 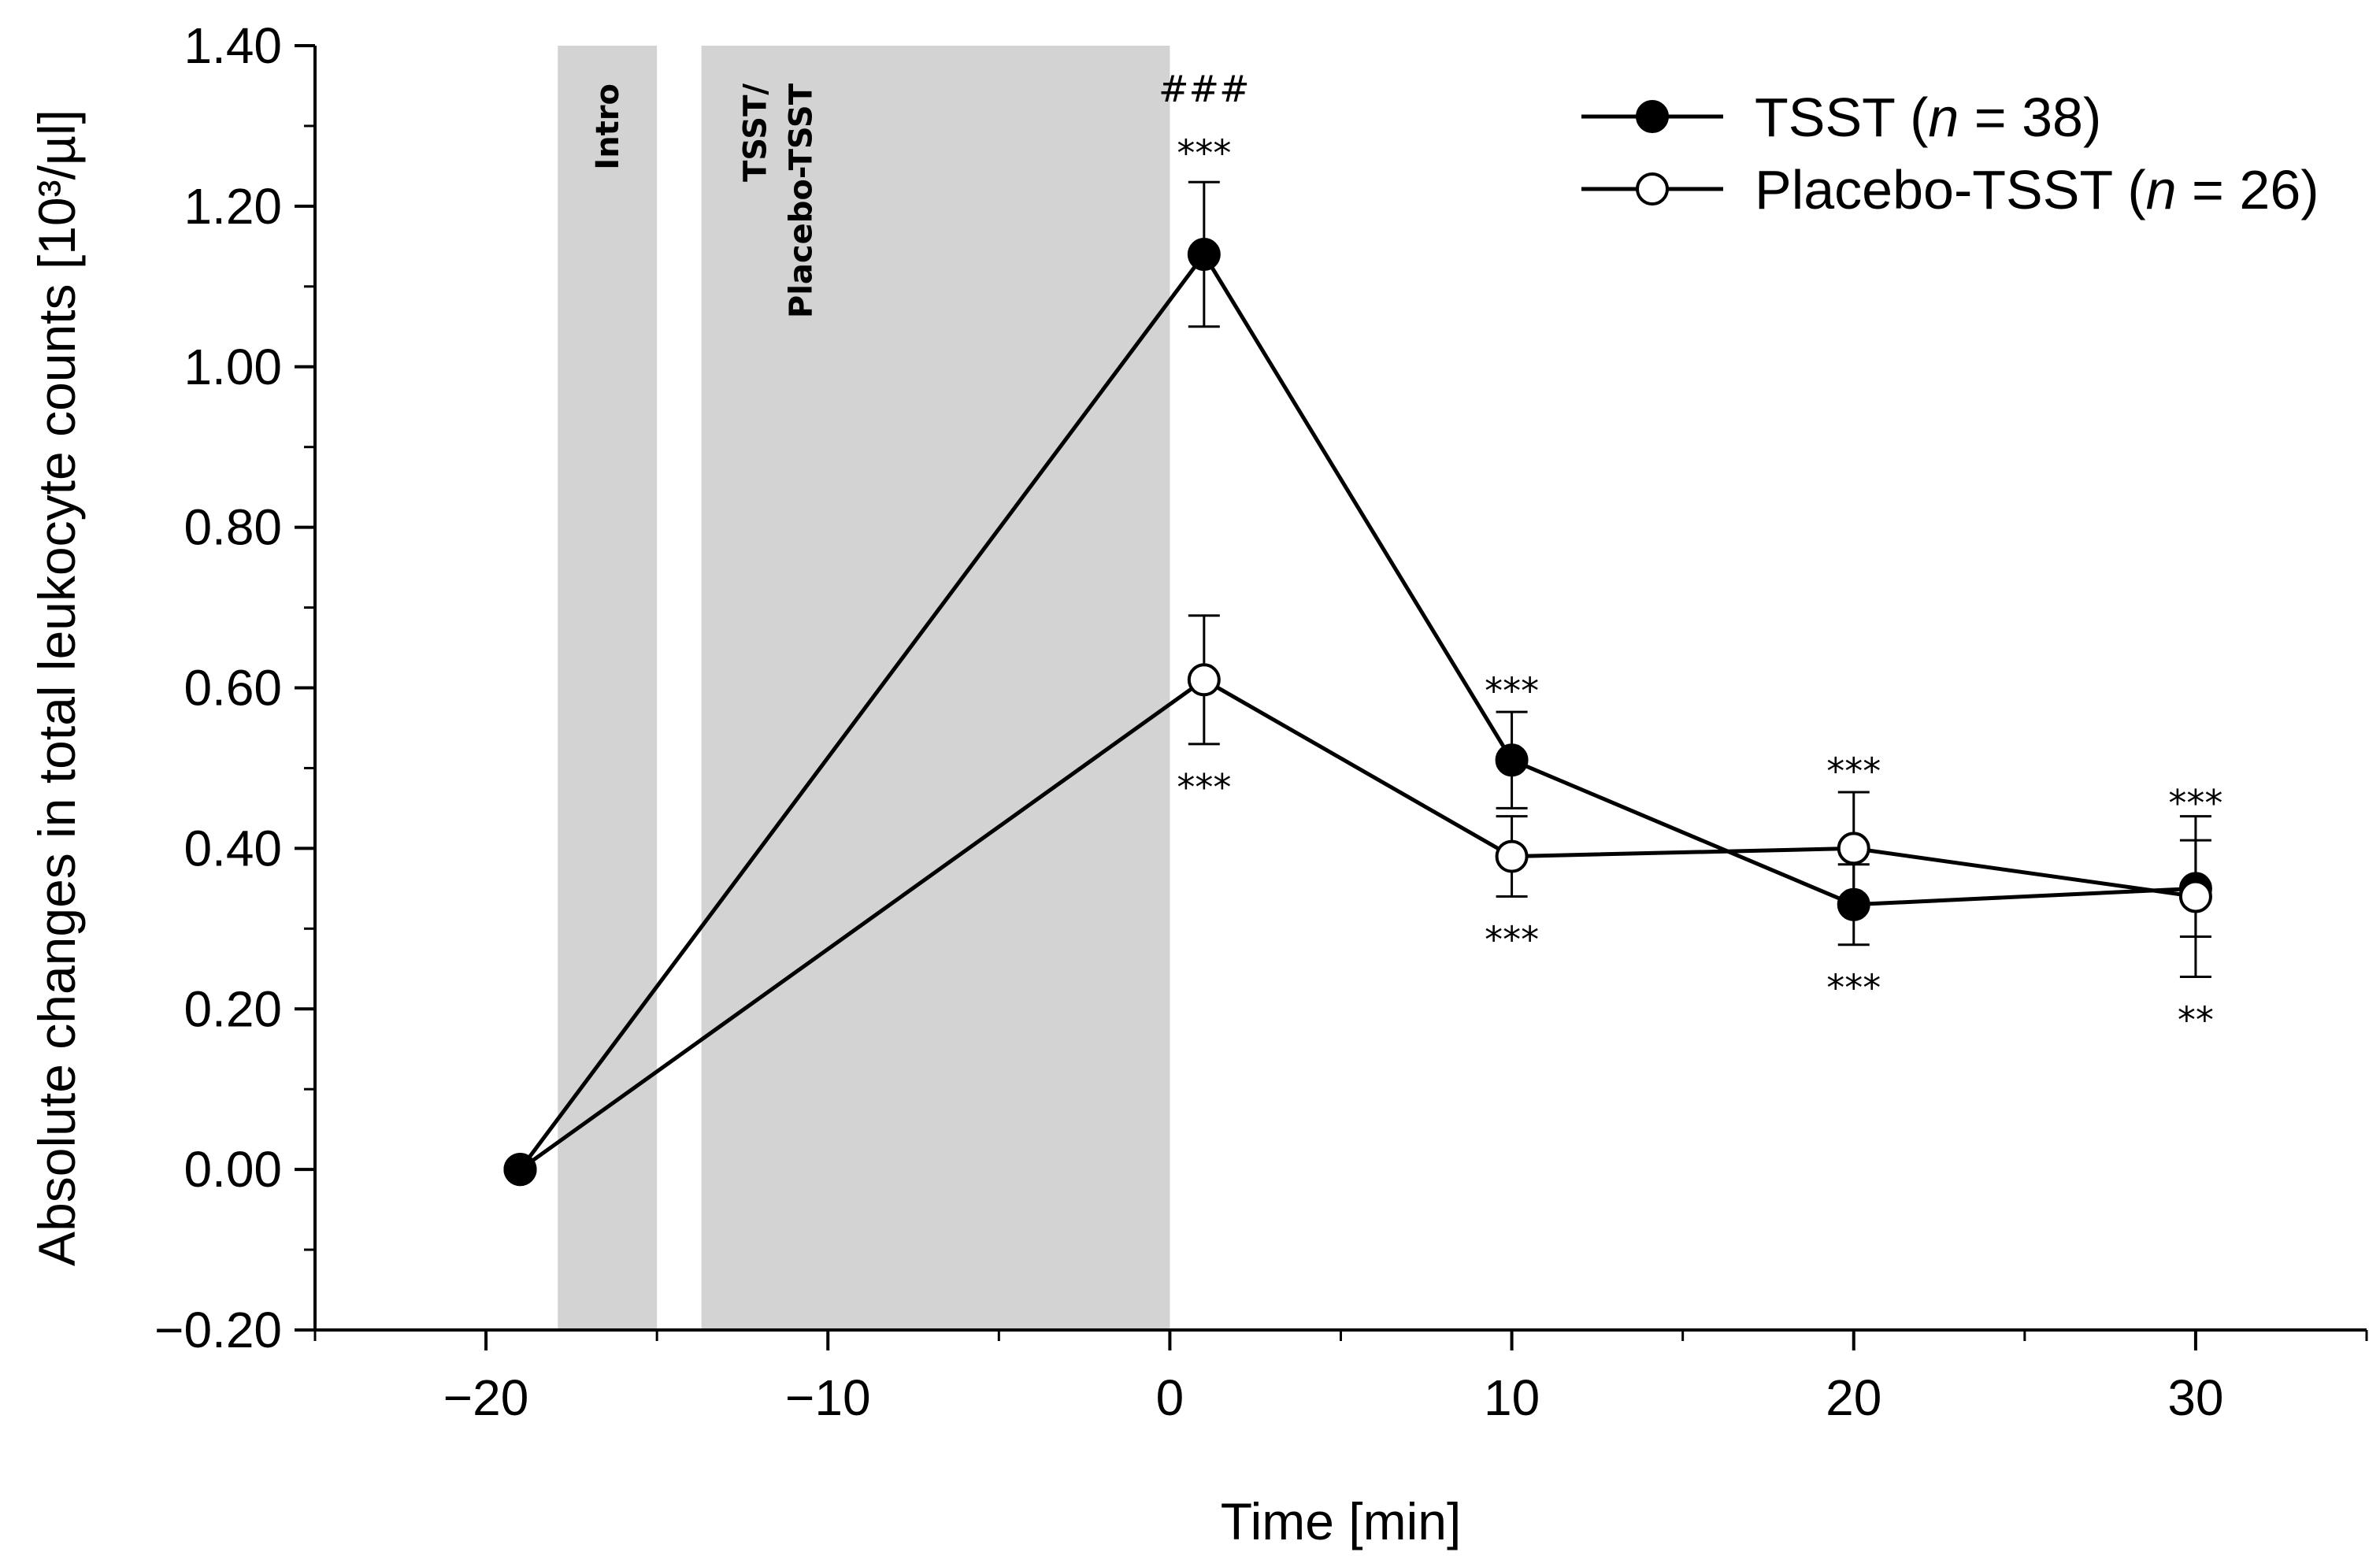 I want to click on legend-entry: Placebo-TSST (n = 26), so click(x=1950, y=189).